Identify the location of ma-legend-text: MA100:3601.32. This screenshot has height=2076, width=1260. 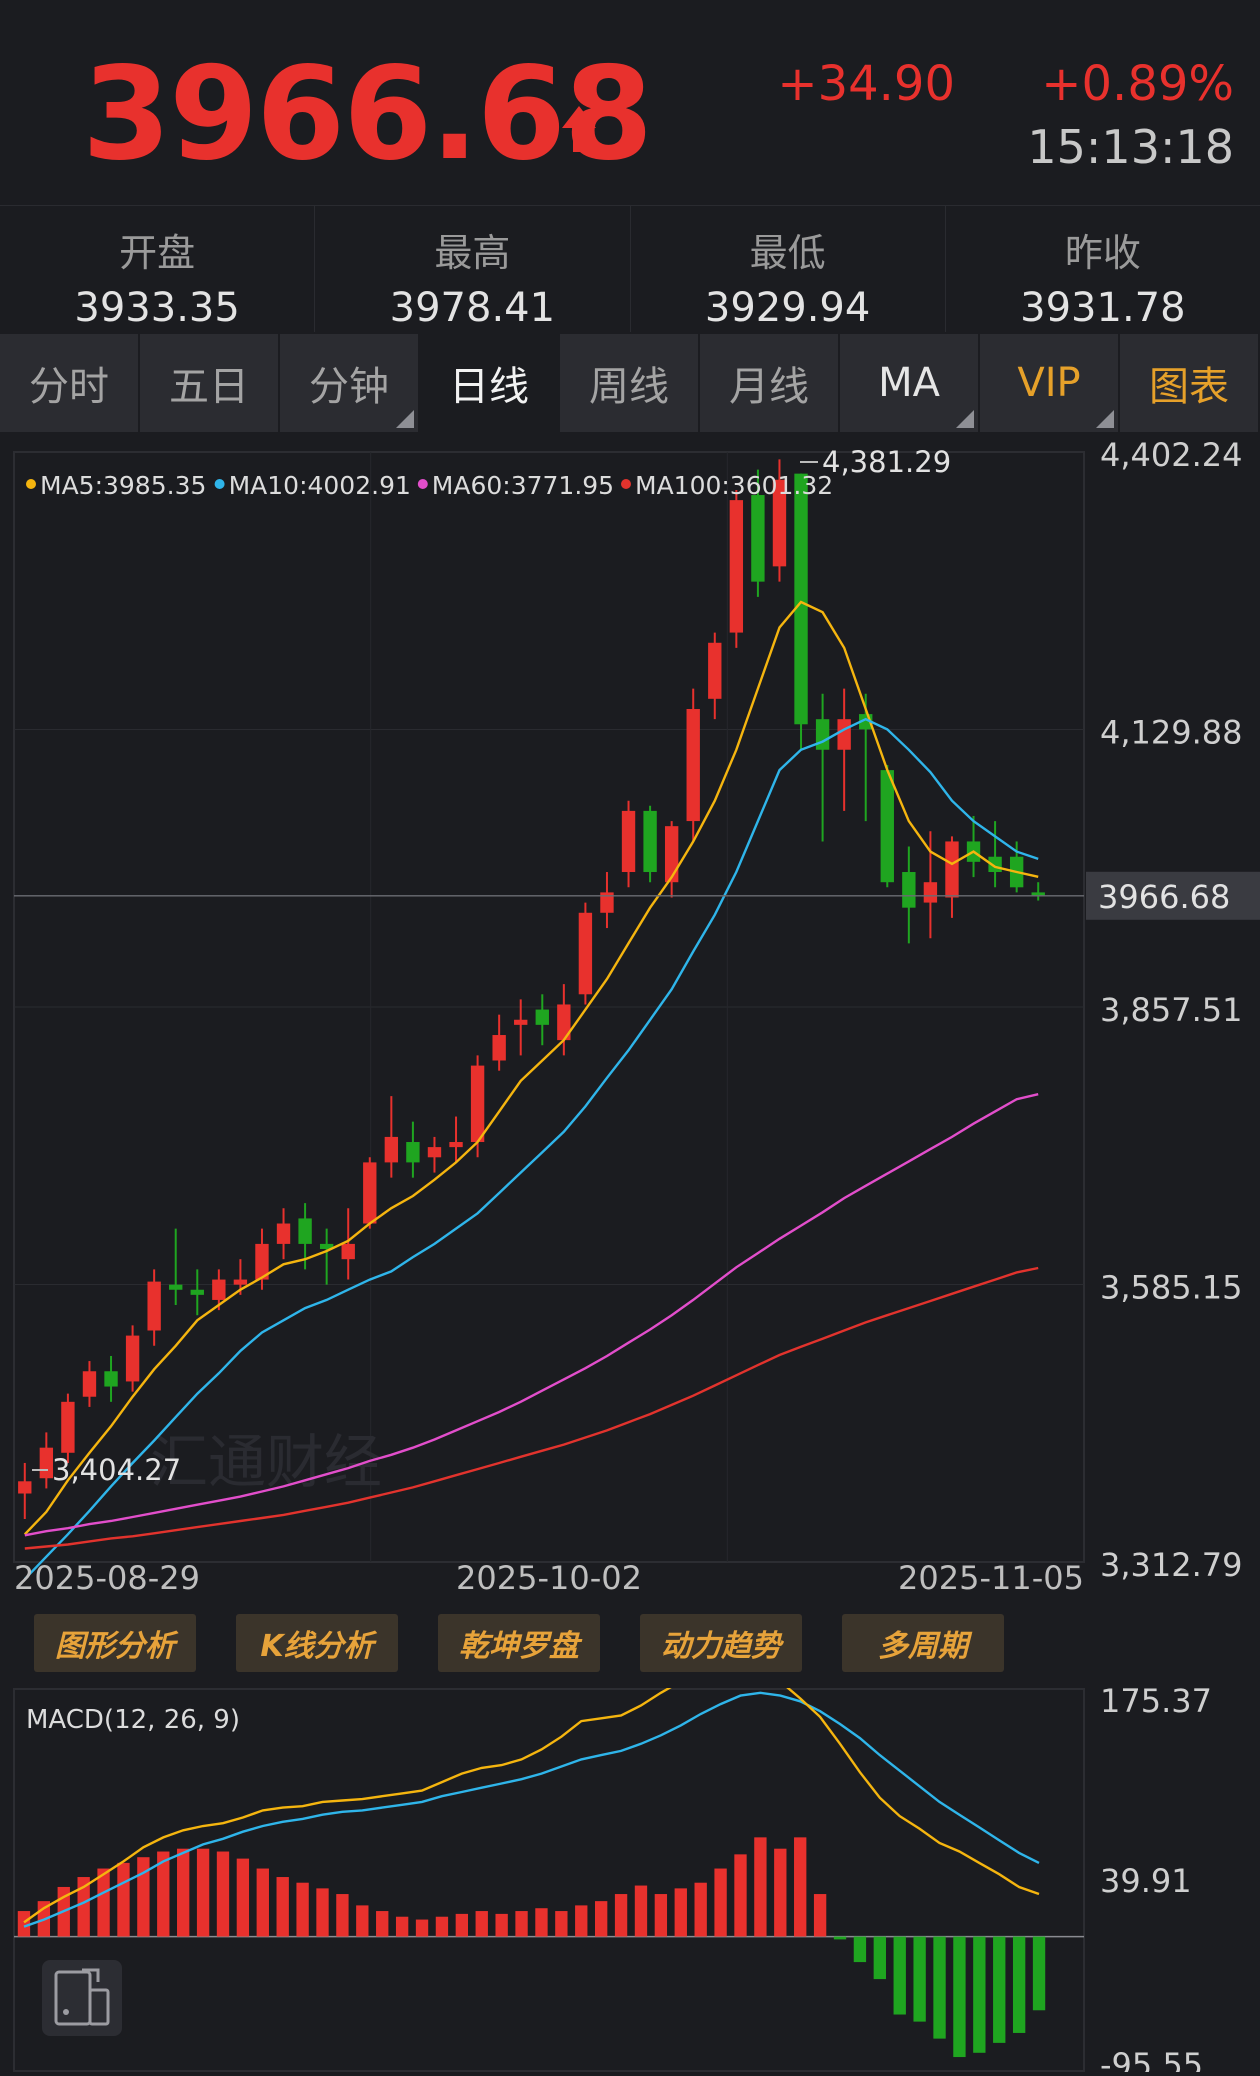
(734, 485).